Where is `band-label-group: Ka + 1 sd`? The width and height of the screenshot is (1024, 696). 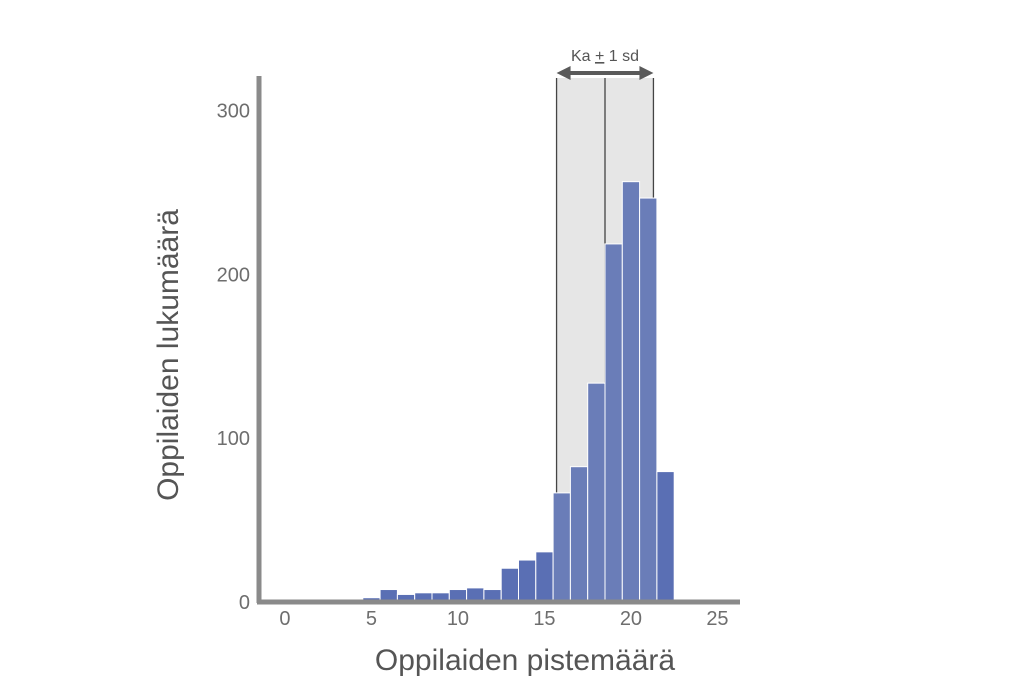 band-label-group: Ka + 1 sd is located at coordinates (605, 64).